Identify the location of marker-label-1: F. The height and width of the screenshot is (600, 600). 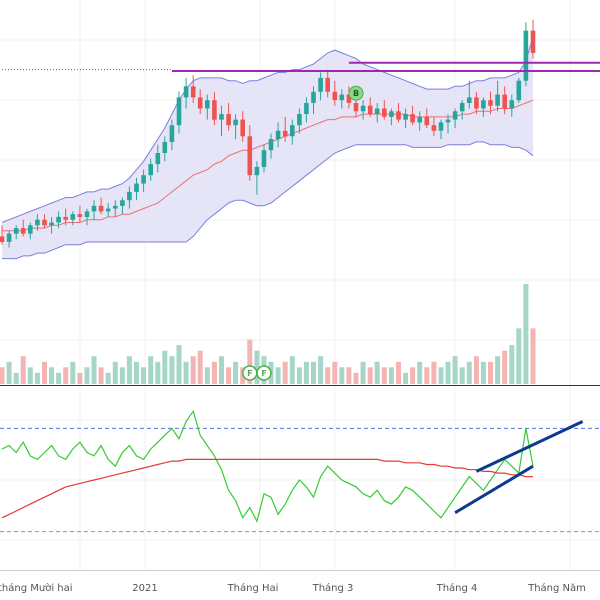
(249, 373).